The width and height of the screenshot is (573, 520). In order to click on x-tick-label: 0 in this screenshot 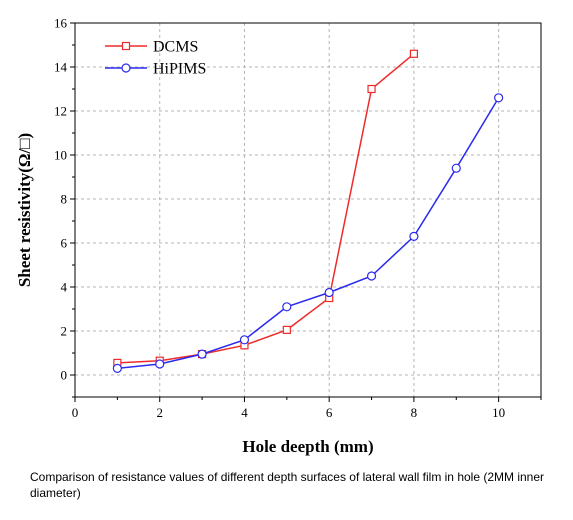, I will do `click(75, 412)`.